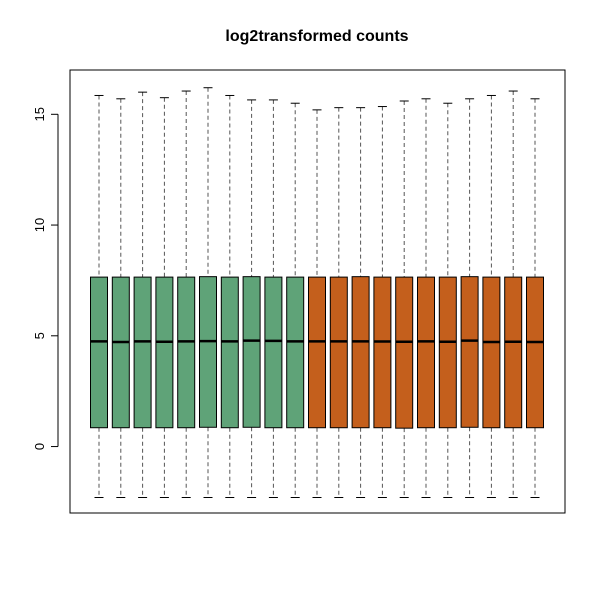 This screenshot has width=600, height=600. Describe the element at coordinates (39, 335) in the screenshot. I see `y-tick-label: 5` at that location.